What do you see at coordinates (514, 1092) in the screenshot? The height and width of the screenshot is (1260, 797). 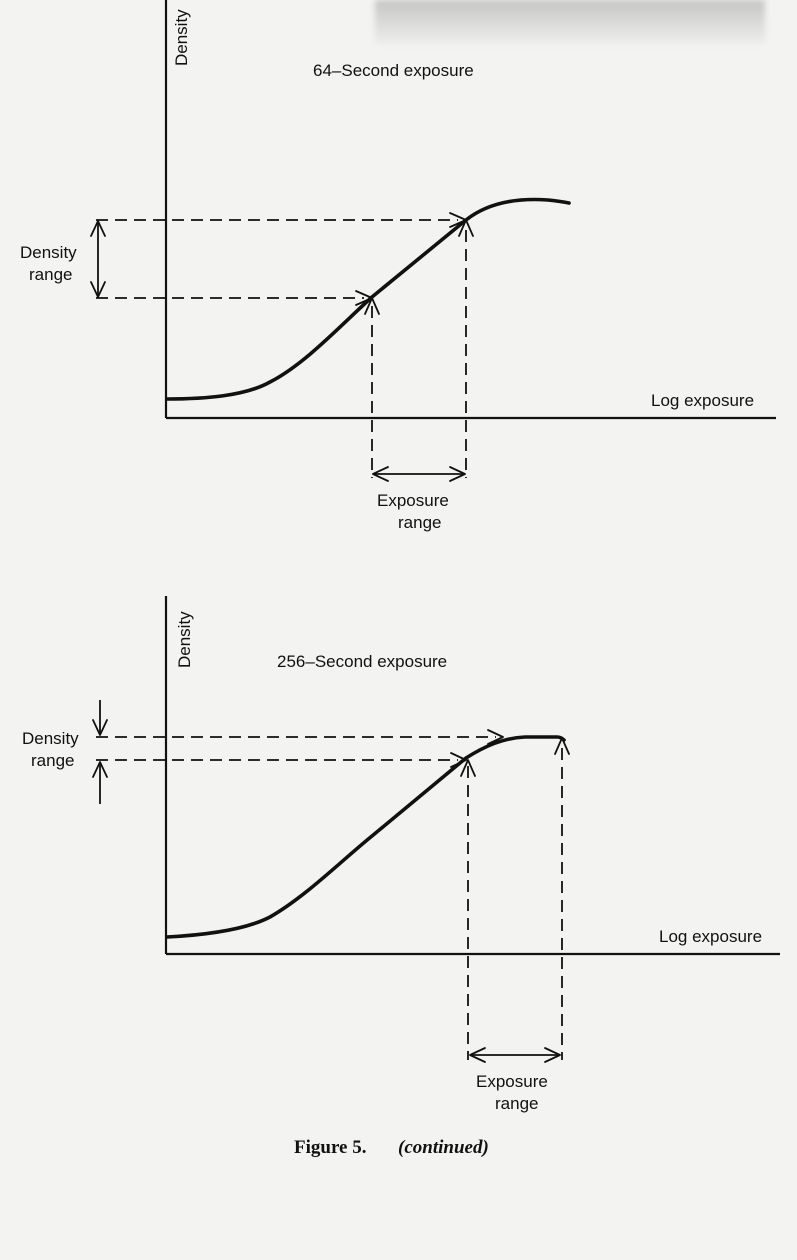 I see `exposure-range-label-bottom: Exposure range` at bounding box center [514, 1092].